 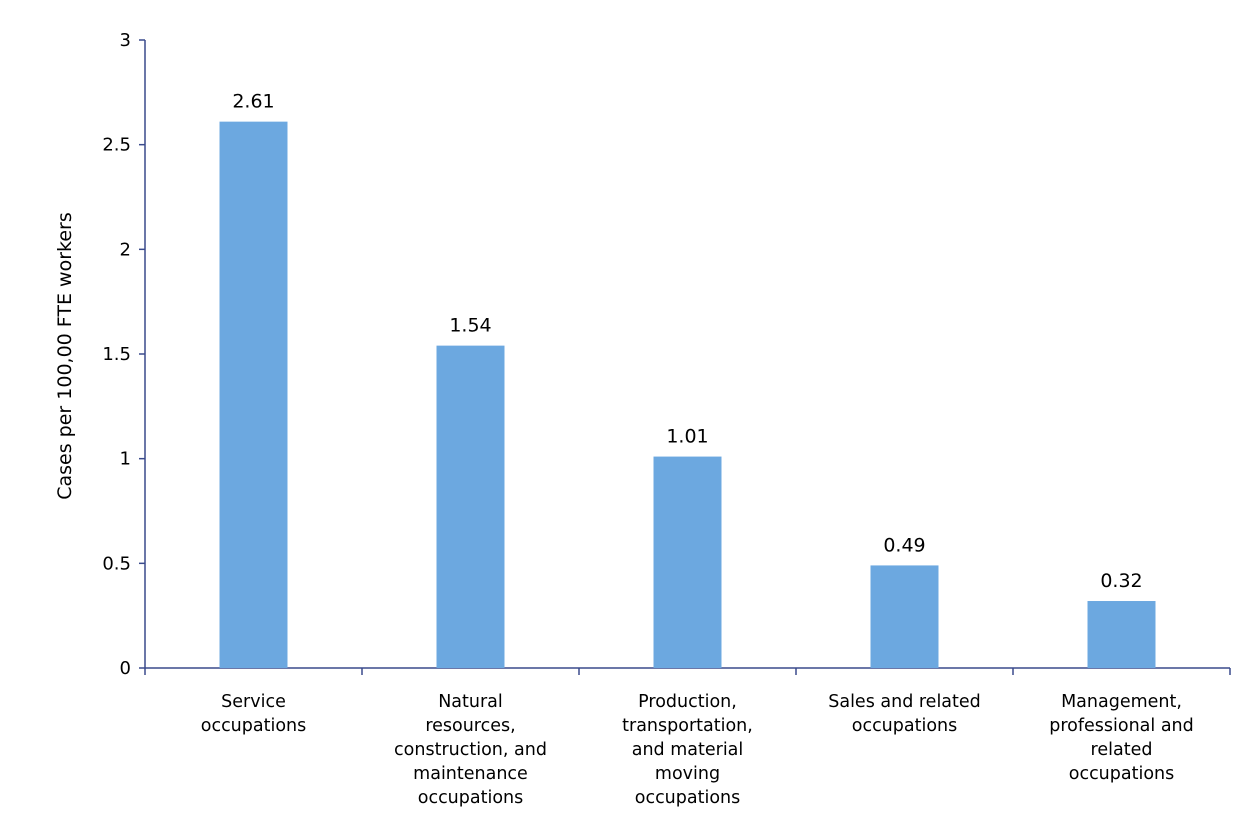 What do you see at coordinates (254, 714) in the screenshot?
I see `x-tick-label: Service occupations` at bounding box center [254, 714].